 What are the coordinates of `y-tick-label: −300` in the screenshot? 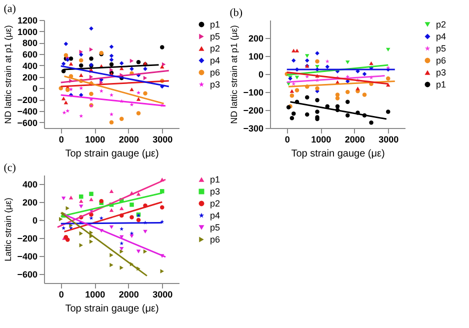 It's located at (253, 129).